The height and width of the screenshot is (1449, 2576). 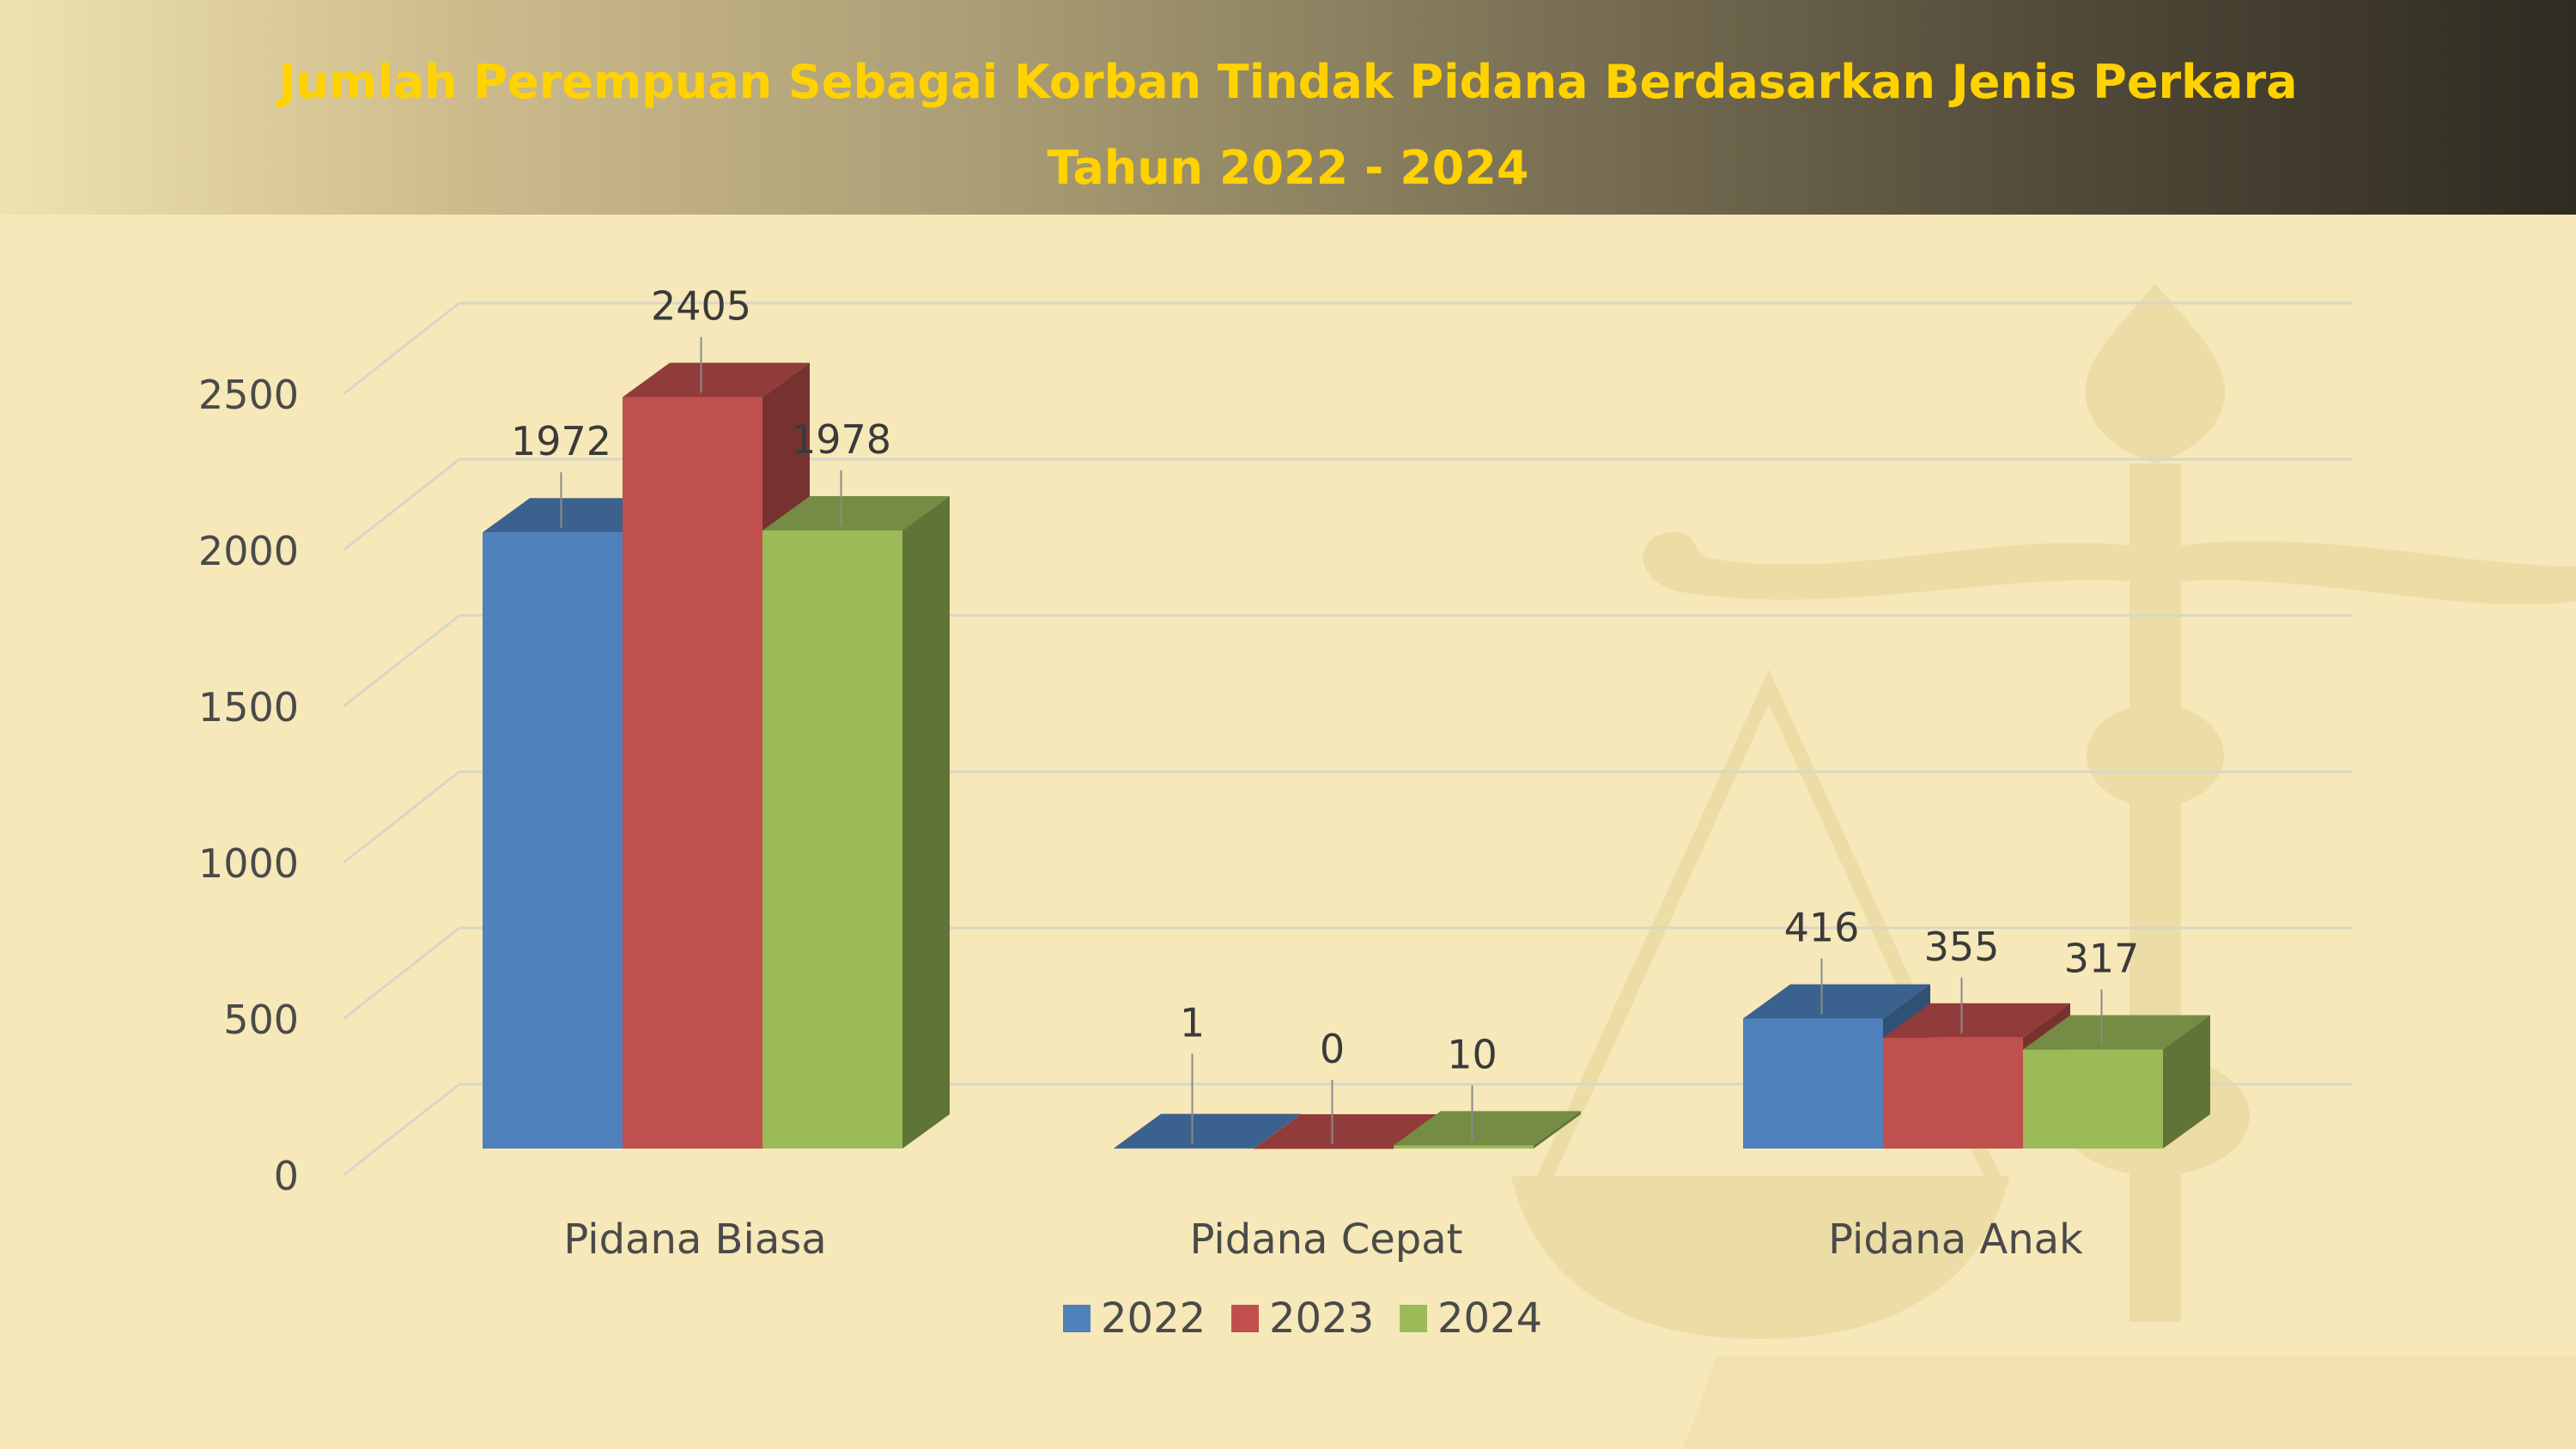 What do you see at coordinates (561, 441) in the screenshot?
I see `data-label: 1972` at bounding box center [561, 441].